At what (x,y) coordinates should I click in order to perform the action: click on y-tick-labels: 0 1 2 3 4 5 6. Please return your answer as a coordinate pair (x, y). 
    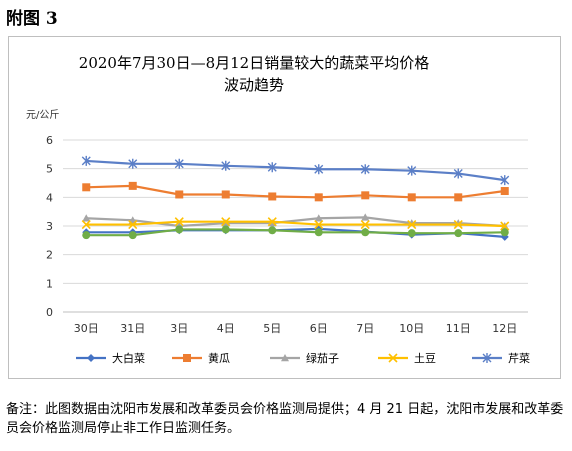
    Looking at the image, I should click on (49, 226).